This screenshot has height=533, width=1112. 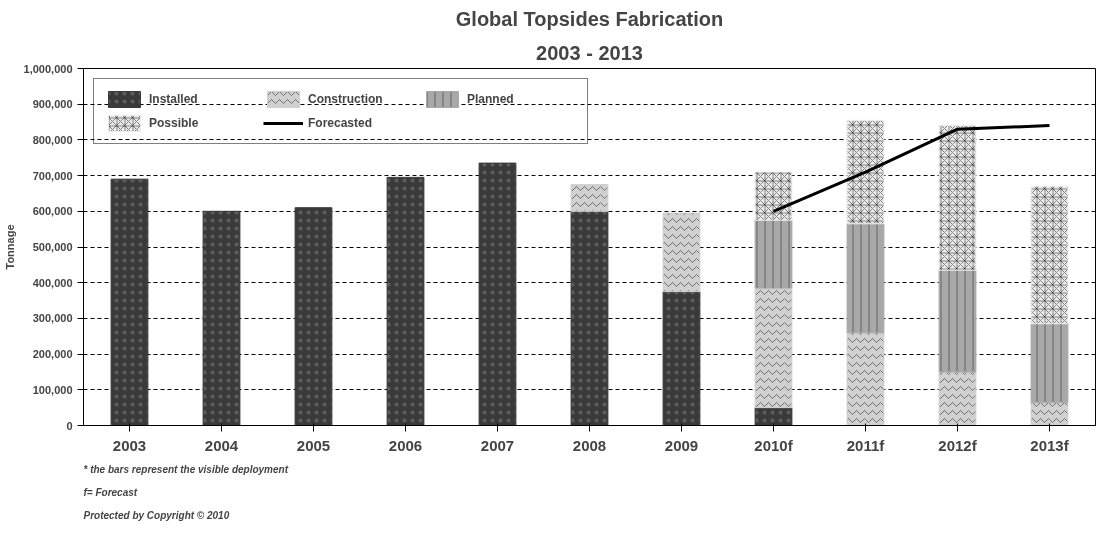 What do you see at coordinates (866, 445) in the screenshot?
I see `x-tick-label: 2011f` at bounding box center [866, 445].